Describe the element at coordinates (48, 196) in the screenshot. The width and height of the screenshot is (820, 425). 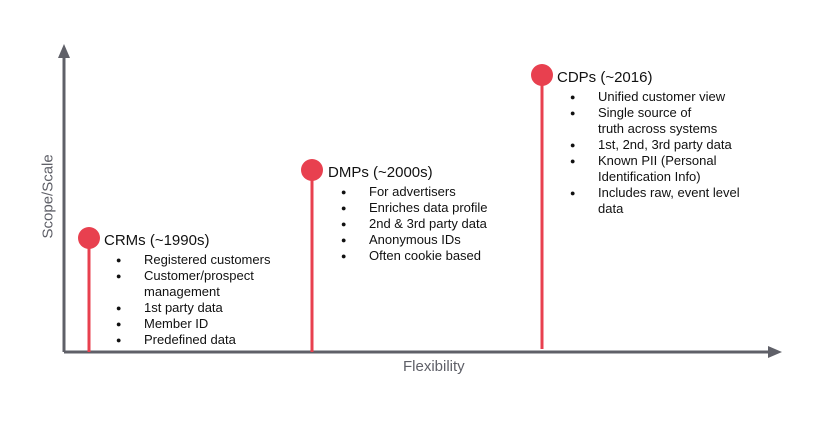
I see `y-axis-label: Scope/Scale` at that location.